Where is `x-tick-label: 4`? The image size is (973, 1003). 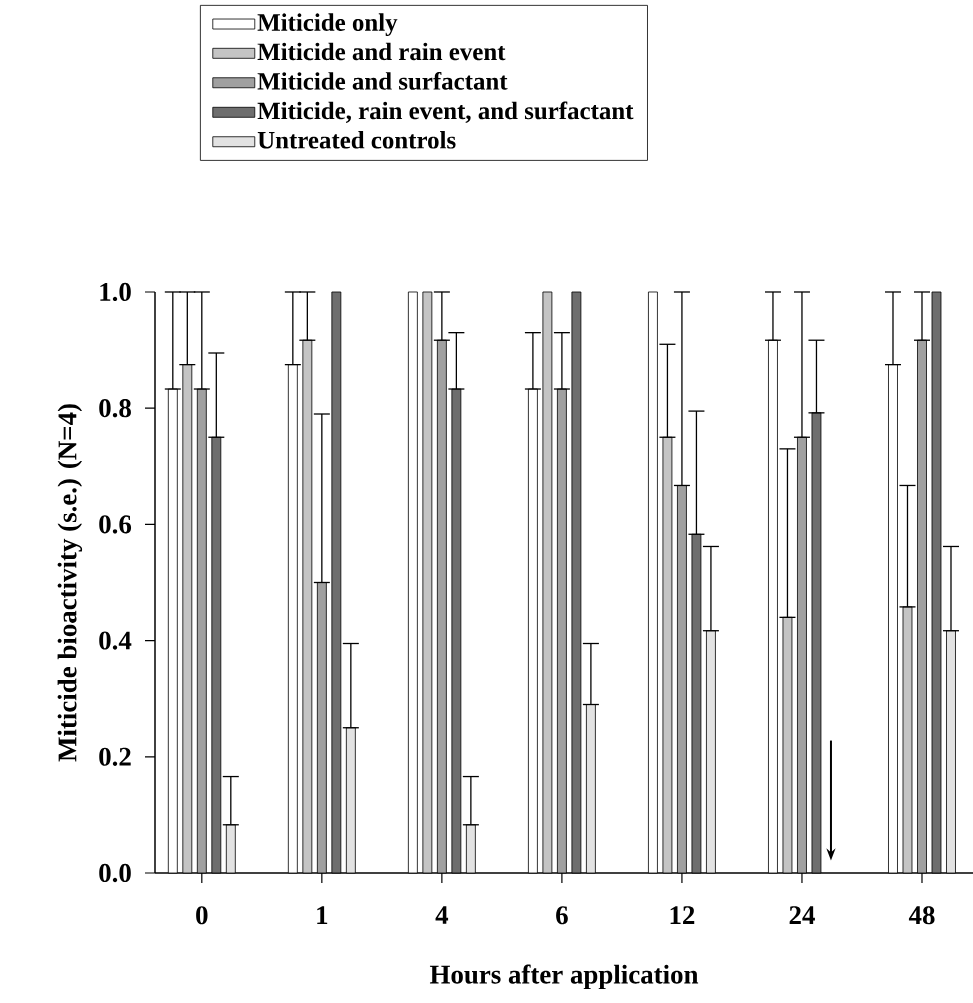 x-tick-label: 4 is located at coordinates (442, 915).